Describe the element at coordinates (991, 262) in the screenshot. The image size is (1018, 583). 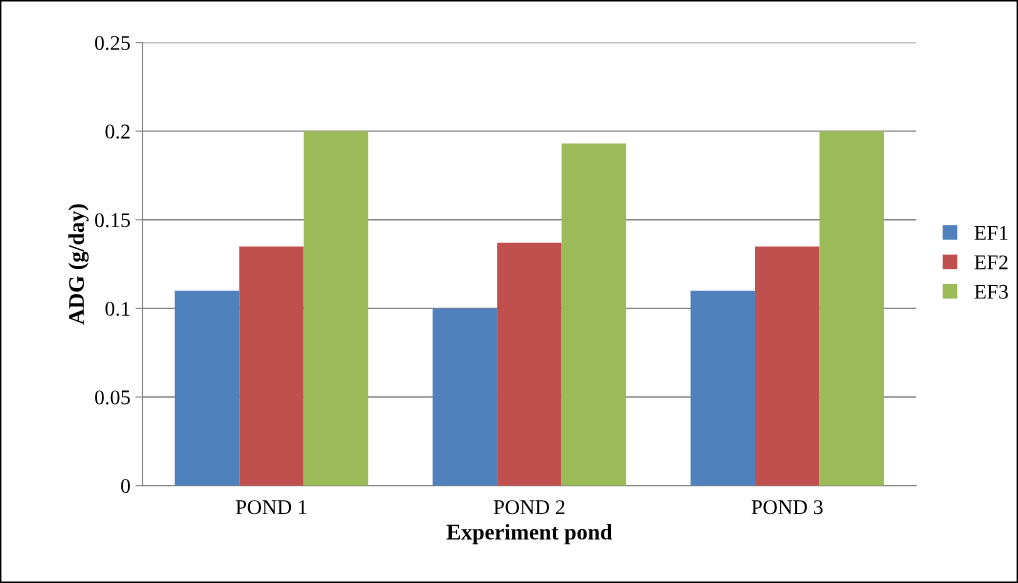
I see `legend-label: EF2` at that location.